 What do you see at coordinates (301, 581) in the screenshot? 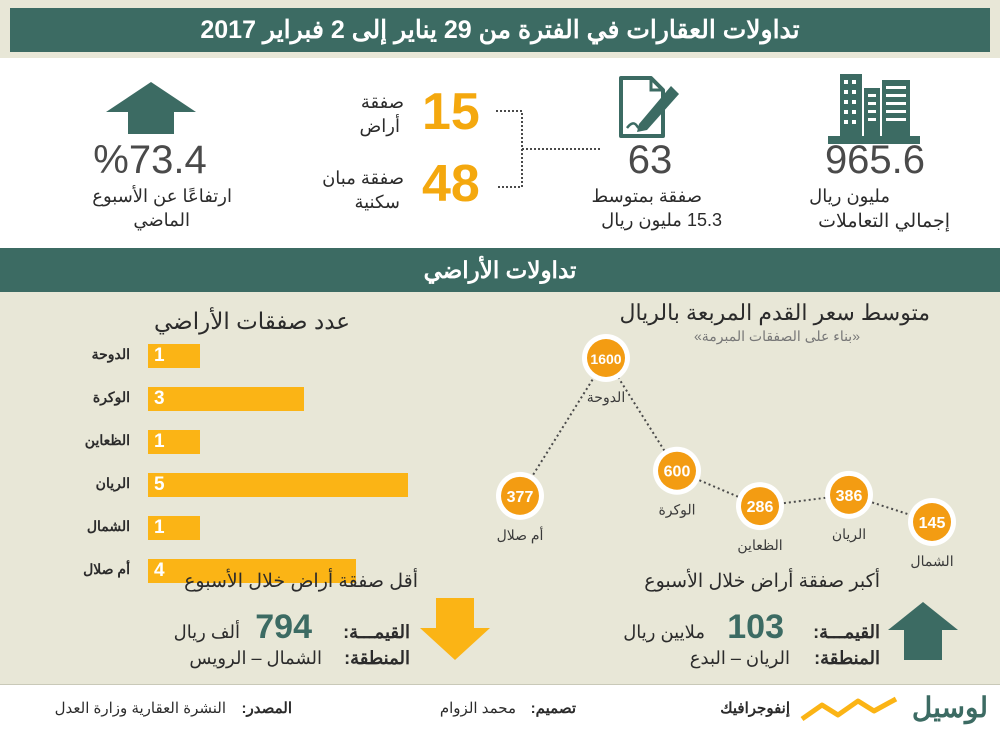
I see `min-deal-title: أقل صفقة أراض خلال الأسبوع` at bounding box center [301, 581].